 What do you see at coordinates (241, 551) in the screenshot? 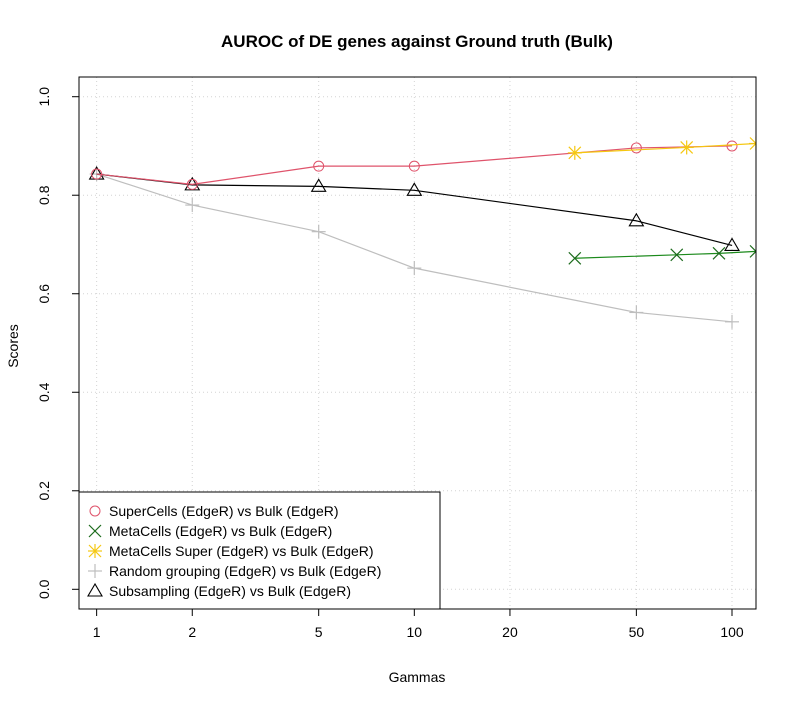
I see `legend-label: MetaCells Super (EdgeR) vs Bulk (EdgeR)` at bounding box center [241, 551].